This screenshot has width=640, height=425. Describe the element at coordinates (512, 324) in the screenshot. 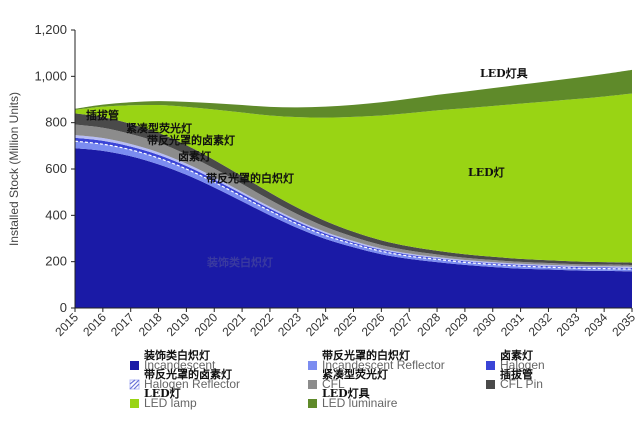

I see `x-tick-label: 2031` at that location.